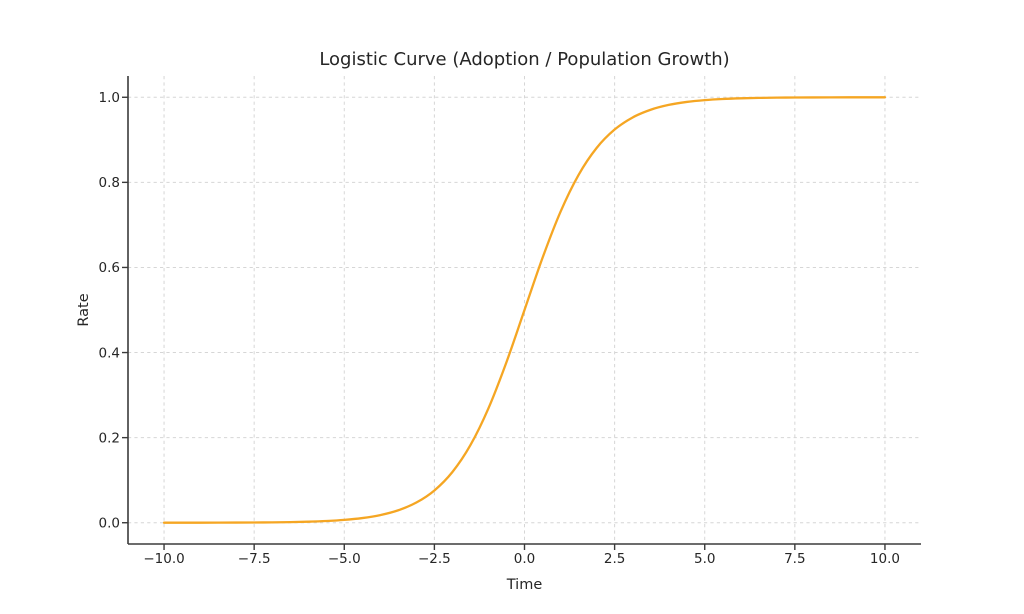 This screenshot has width=1024, height=614. What do you see at coordinates (434, 559) in the screenshot?
I see `x-tick-label: −2.5` at bounding box center [434, 559].